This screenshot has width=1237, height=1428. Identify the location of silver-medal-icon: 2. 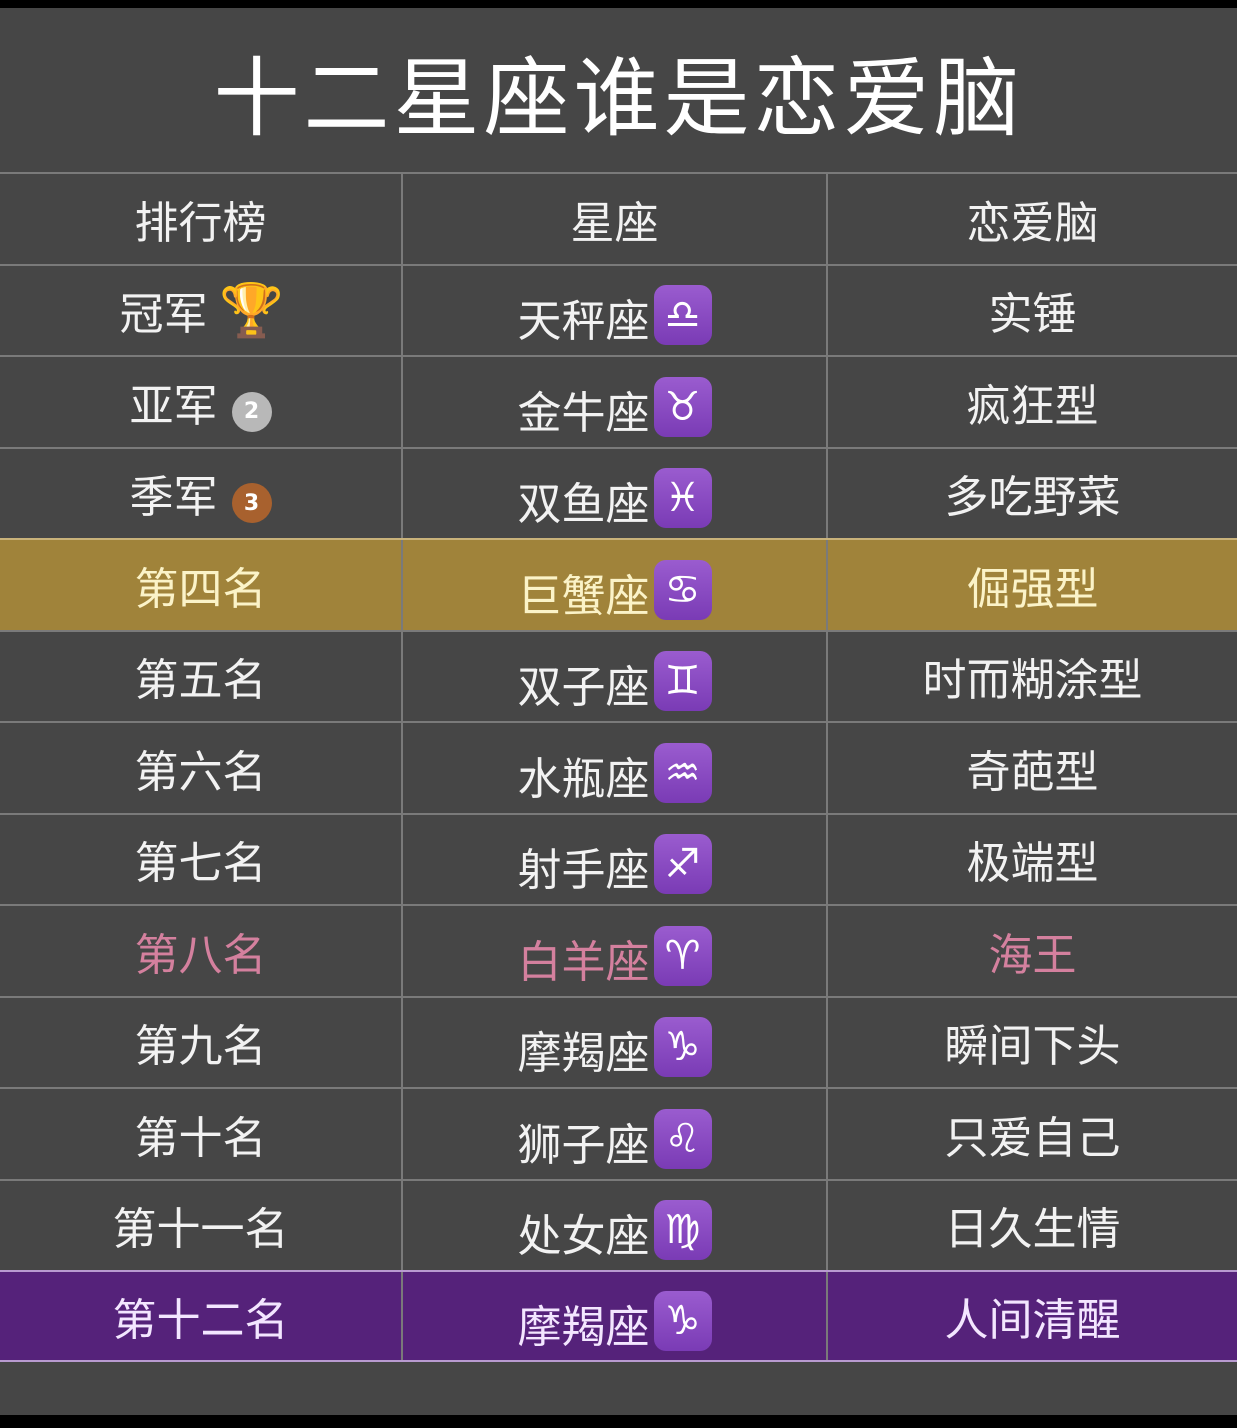
(251, 411).